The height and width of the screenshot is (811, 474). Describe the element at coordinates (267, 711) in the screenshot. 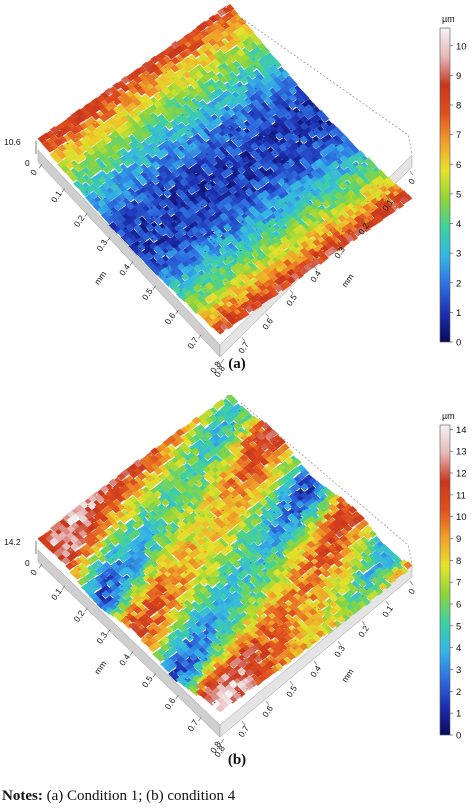

I see `right-axis-tick-b: 0.6` at that location.